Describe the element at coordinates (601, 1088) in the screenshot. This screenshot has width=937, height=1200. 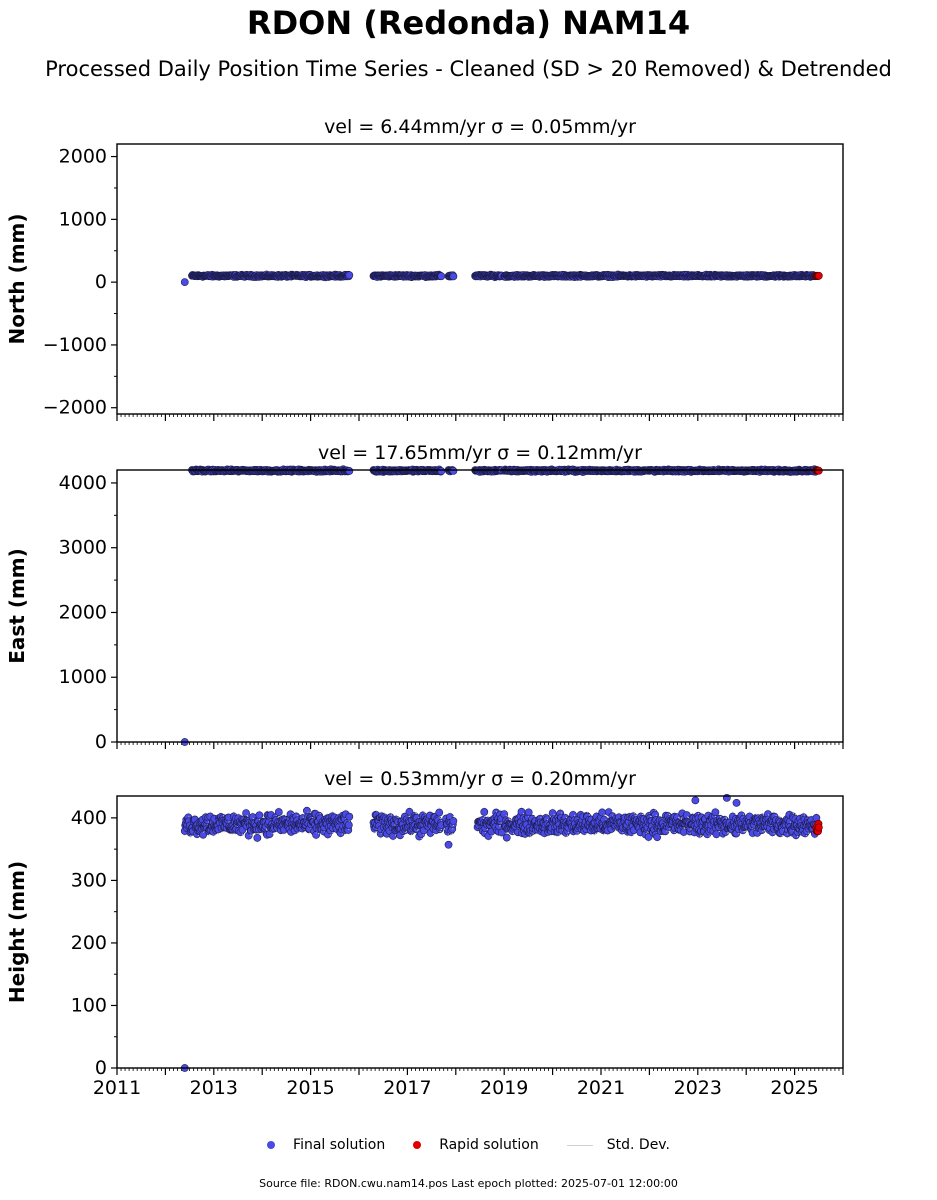
I see `x-tick-label: 2021` at that location.